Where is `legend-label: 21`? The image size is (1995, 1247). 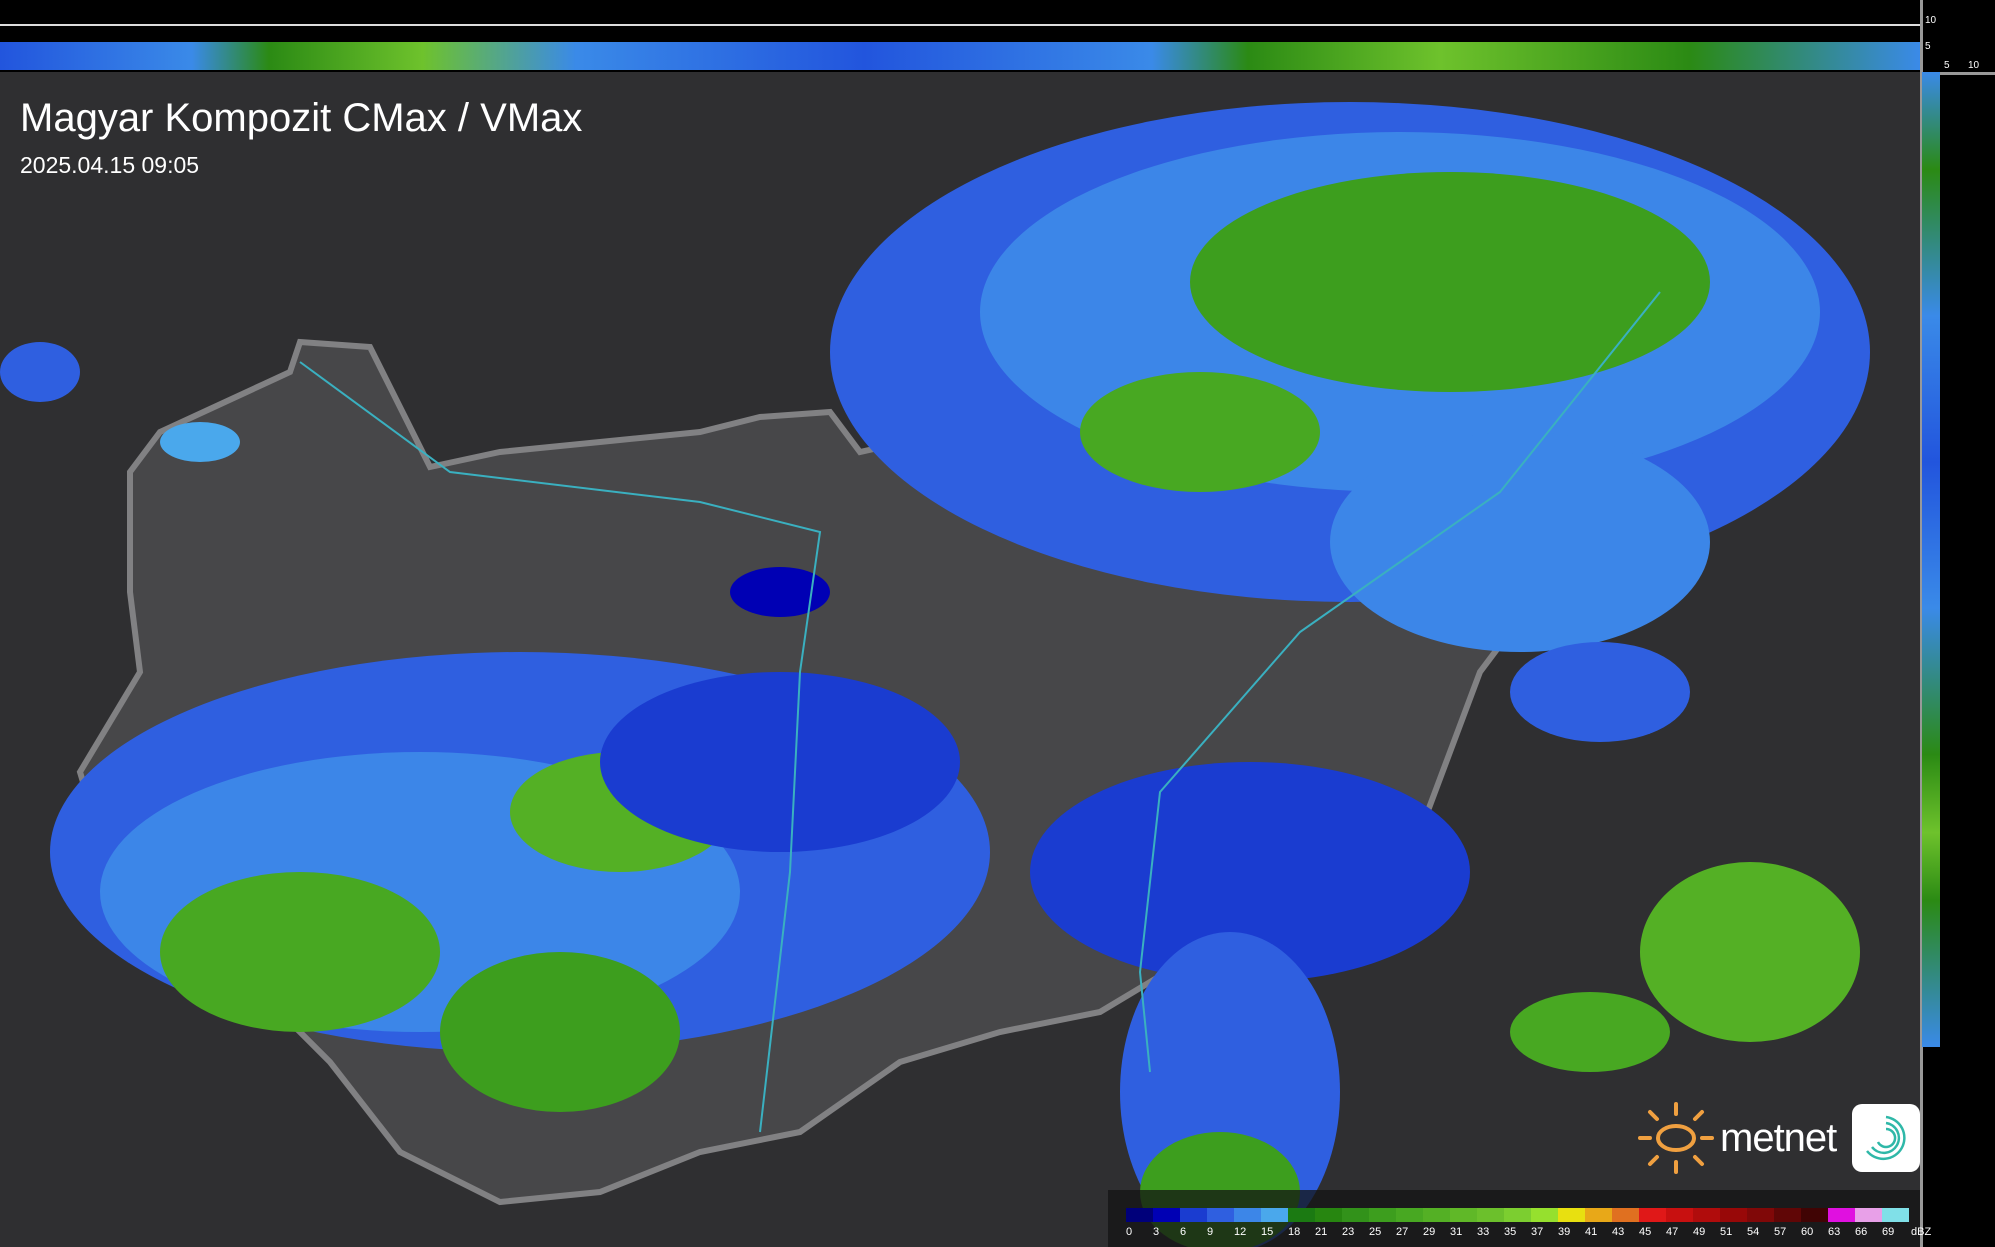
legend-label: 21 is located at coordinates (1321, 1232).